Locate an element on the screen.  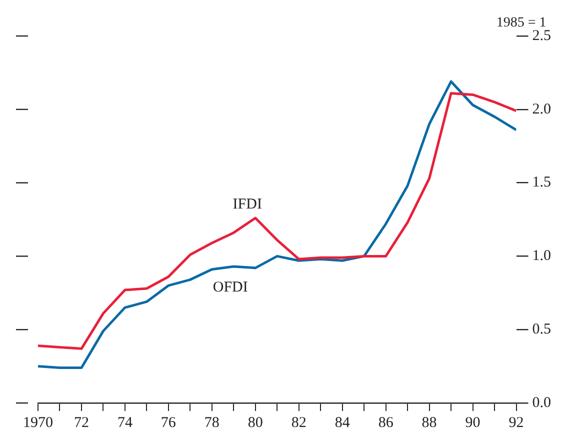
x-tick-label: 84 is located at coordinates (342, 422).